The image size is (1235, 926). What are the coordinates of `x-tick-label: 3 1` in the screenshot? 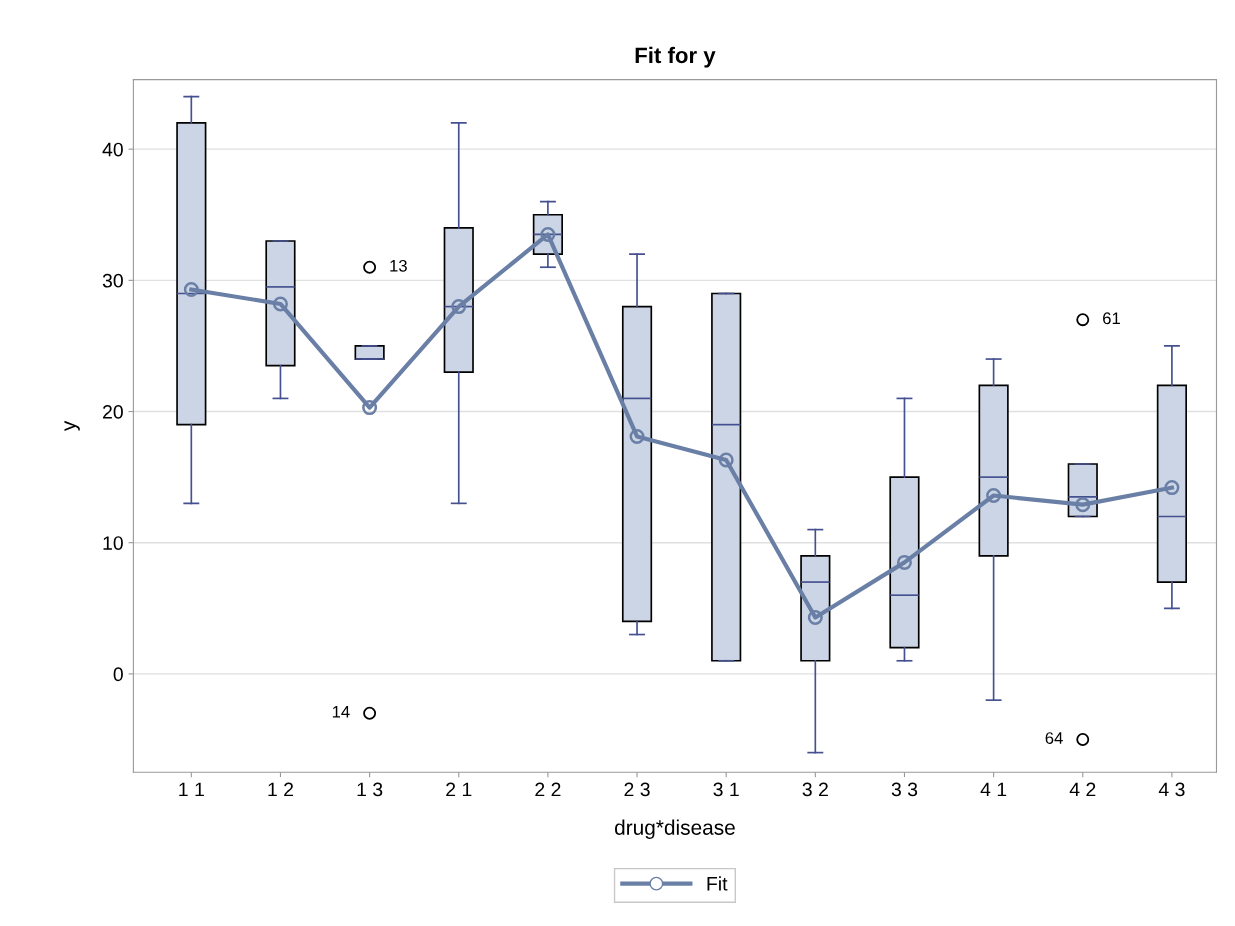 It's located at (726, 789).